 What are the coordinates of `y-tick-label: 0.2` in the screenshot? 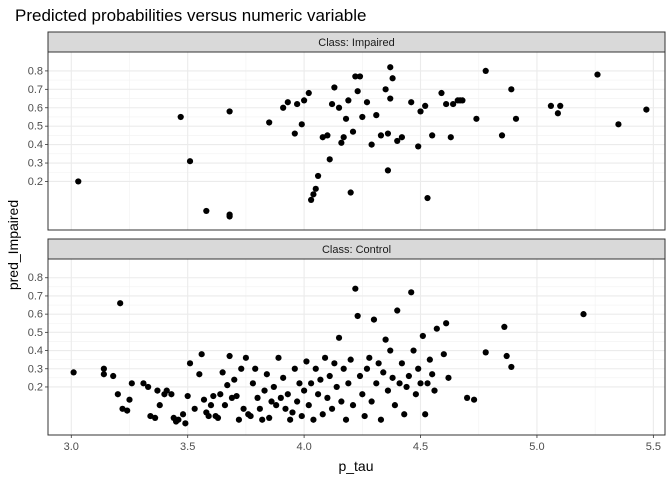 It's located at (35, 387).